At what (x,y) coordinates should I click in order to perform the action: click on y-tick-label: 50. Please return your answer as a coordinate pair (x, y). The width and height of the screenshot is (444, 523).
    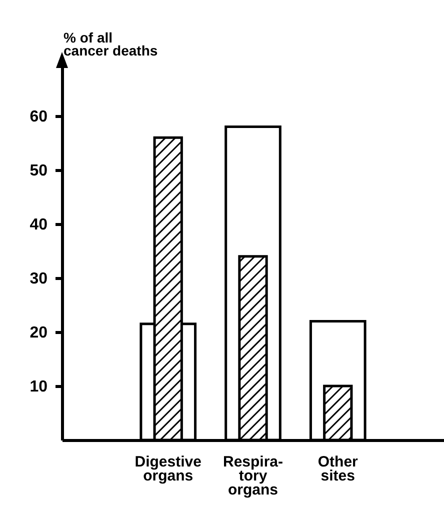
    Looking at the image, I should click on (39, 171).